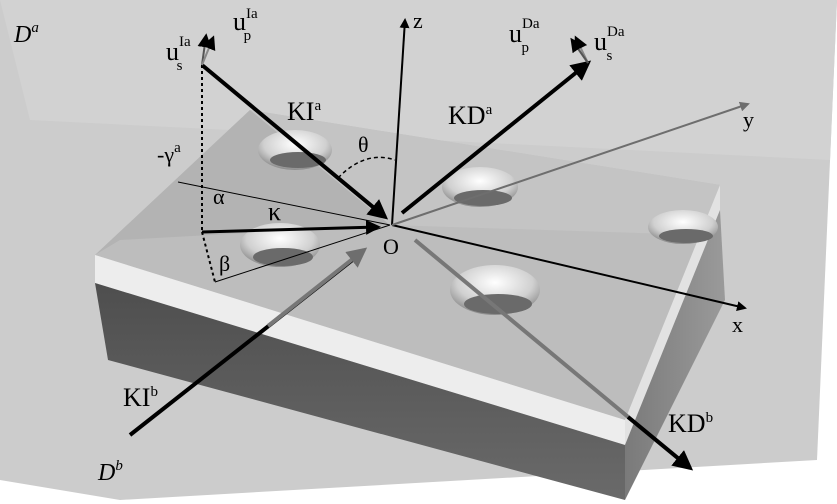  What do you see at coordinates (224, 263) in the screenshot?
I see `beta-label: β` at bounding box center [224, 263].